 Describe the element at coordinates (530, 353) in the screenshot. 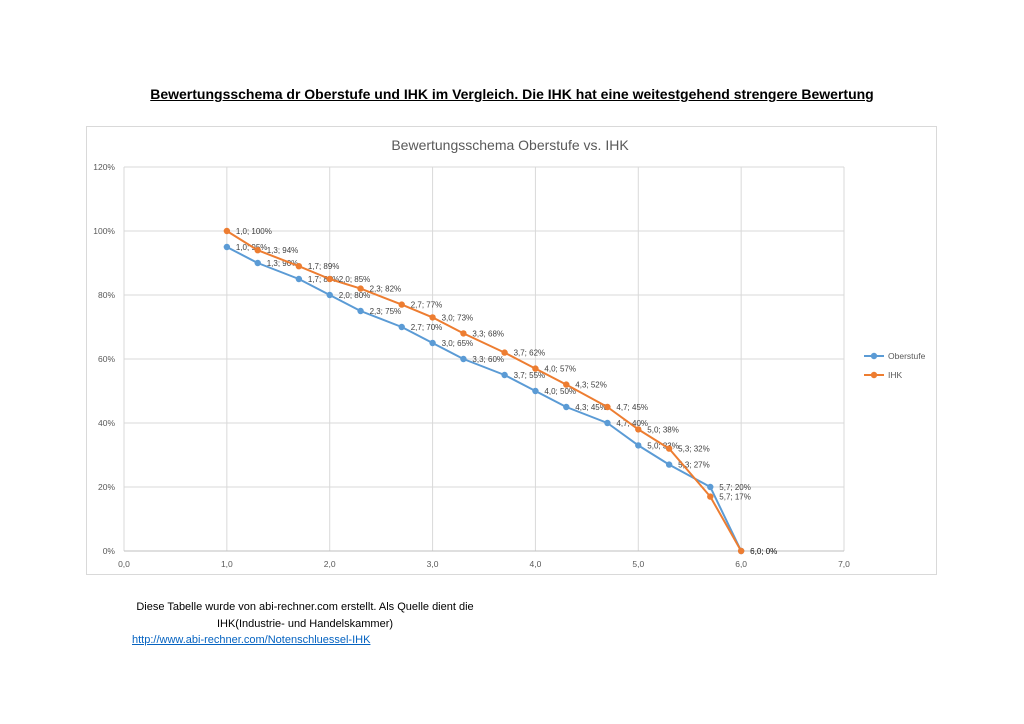

I see `data-label: 3,7; 62%` at that location.